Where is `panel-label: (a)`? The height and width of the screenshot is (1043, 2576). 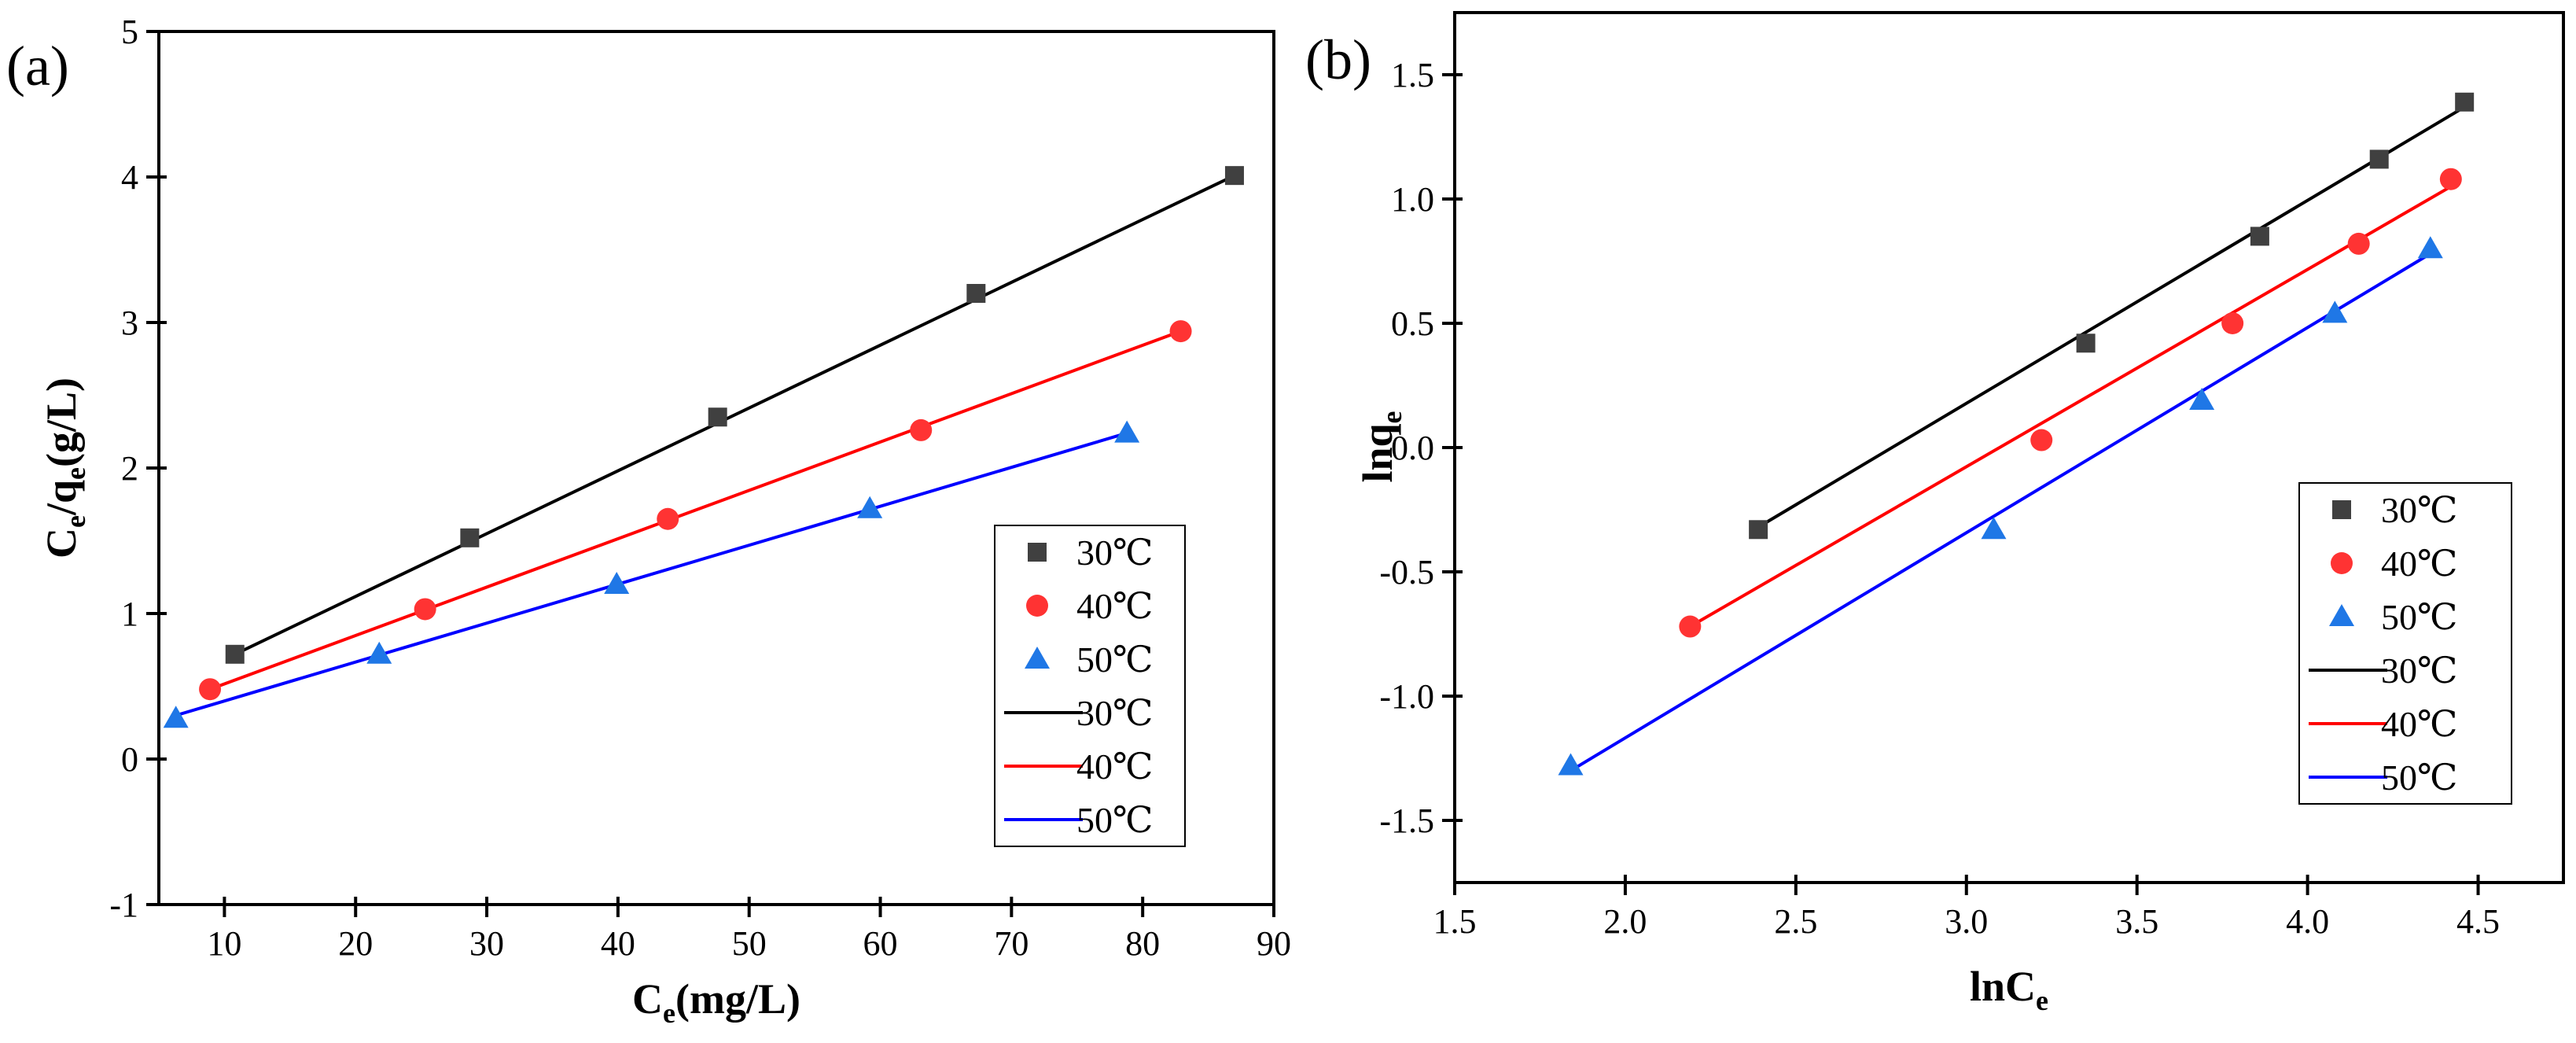
panel-label: (a) is located at coordinates (37, 66).